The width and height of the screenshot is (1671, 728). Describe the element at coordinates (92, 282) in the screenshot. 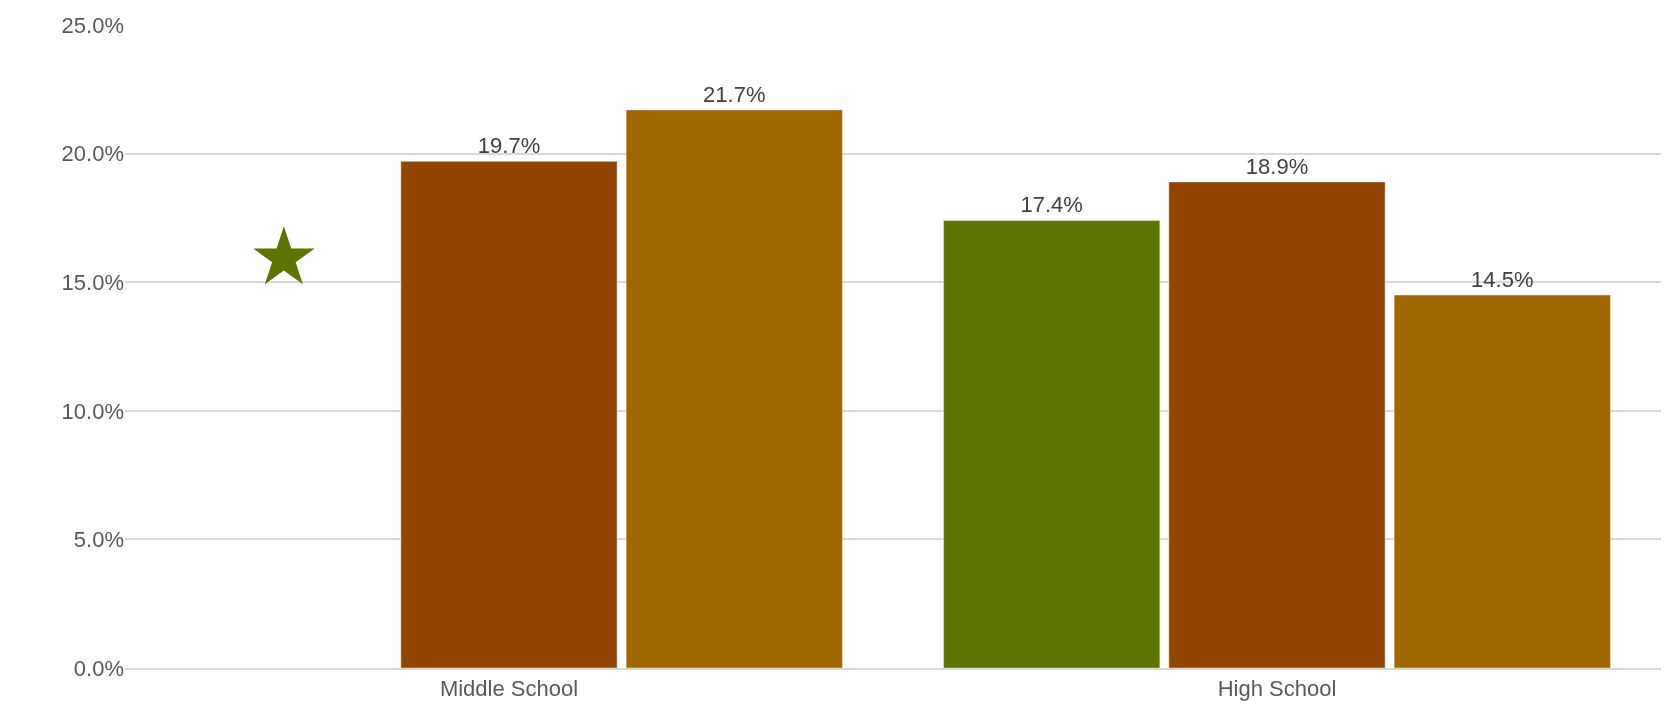

I see `y-tick-label: 15.0%` at that location.